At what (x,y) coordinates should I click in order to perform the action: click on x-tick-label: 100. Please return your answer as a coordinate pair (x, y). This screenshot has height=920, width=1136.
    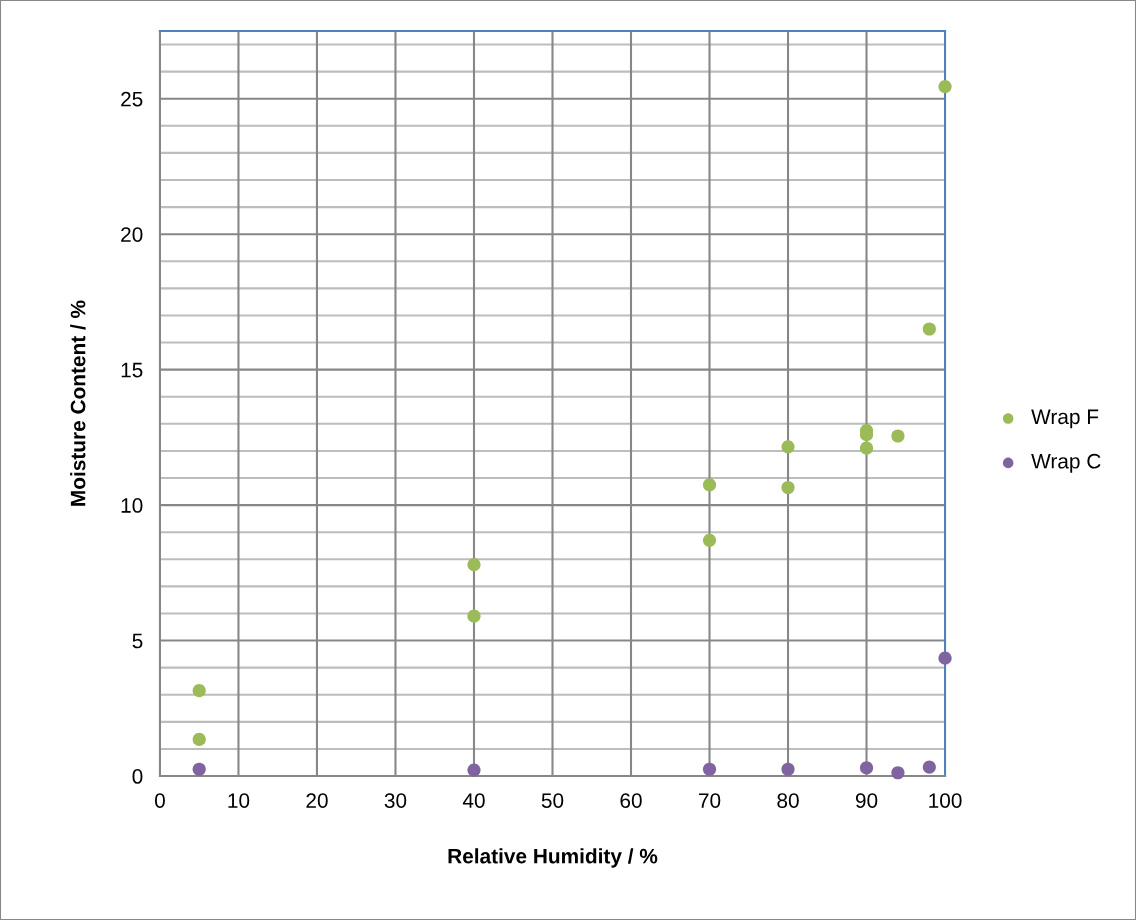
    Looking at the image, I should click on (945, 800).